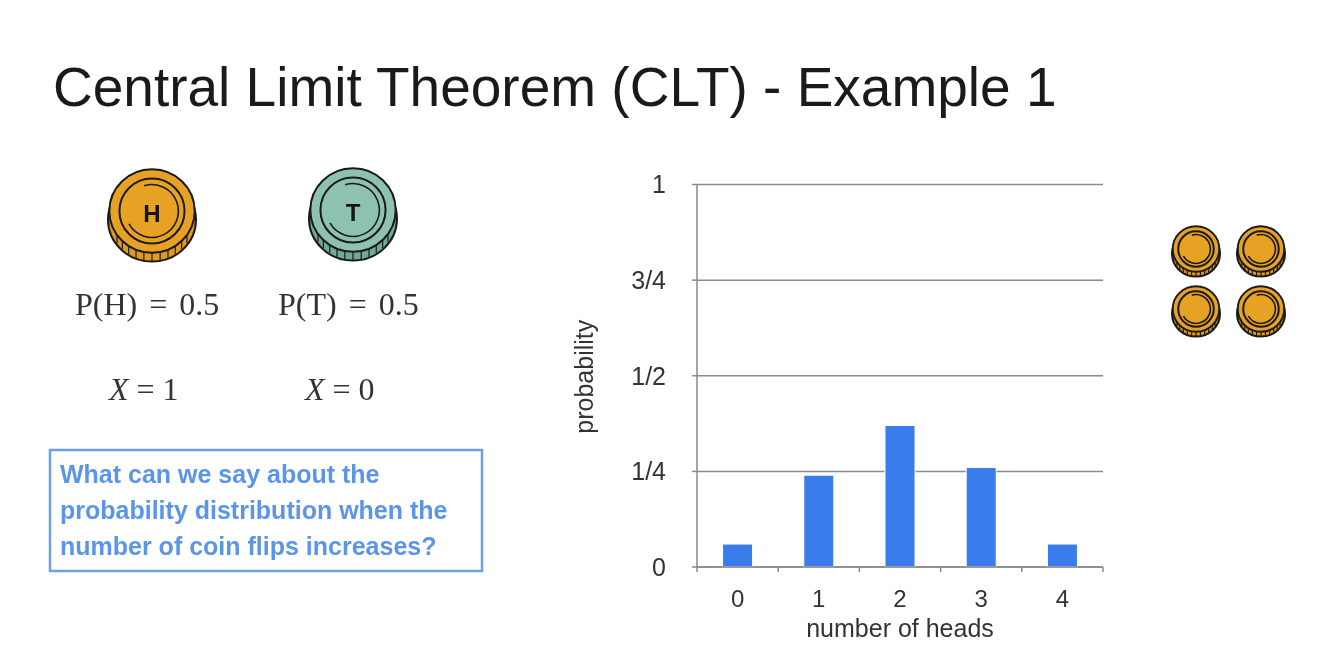 This screenshot has height=653, width=1320. I want to click on y-tick-label: 1, so click(659, 184).